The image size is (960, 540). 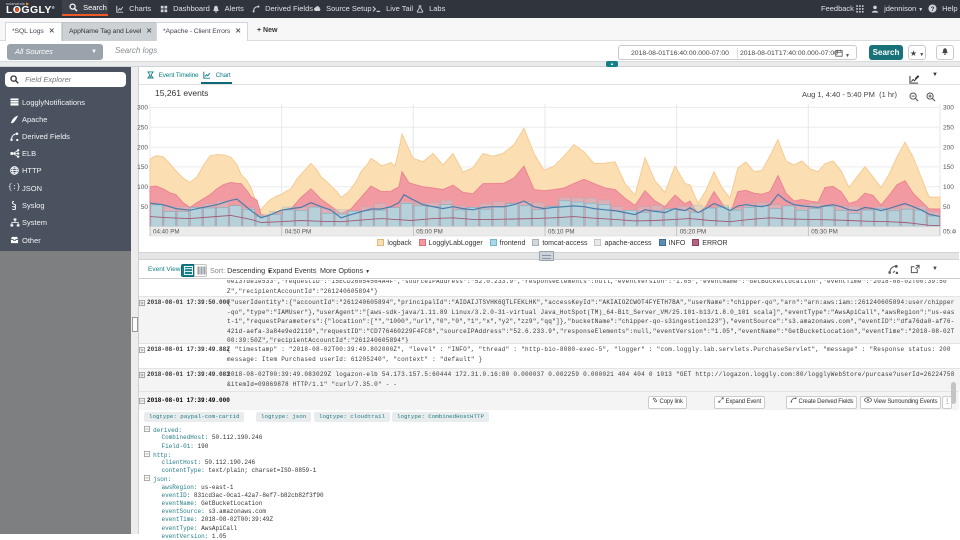 What do you see at coordinates (561, 232) in the screenshot?
I see `svg-text: 05:10 PM` at bounding box center [561, 232].